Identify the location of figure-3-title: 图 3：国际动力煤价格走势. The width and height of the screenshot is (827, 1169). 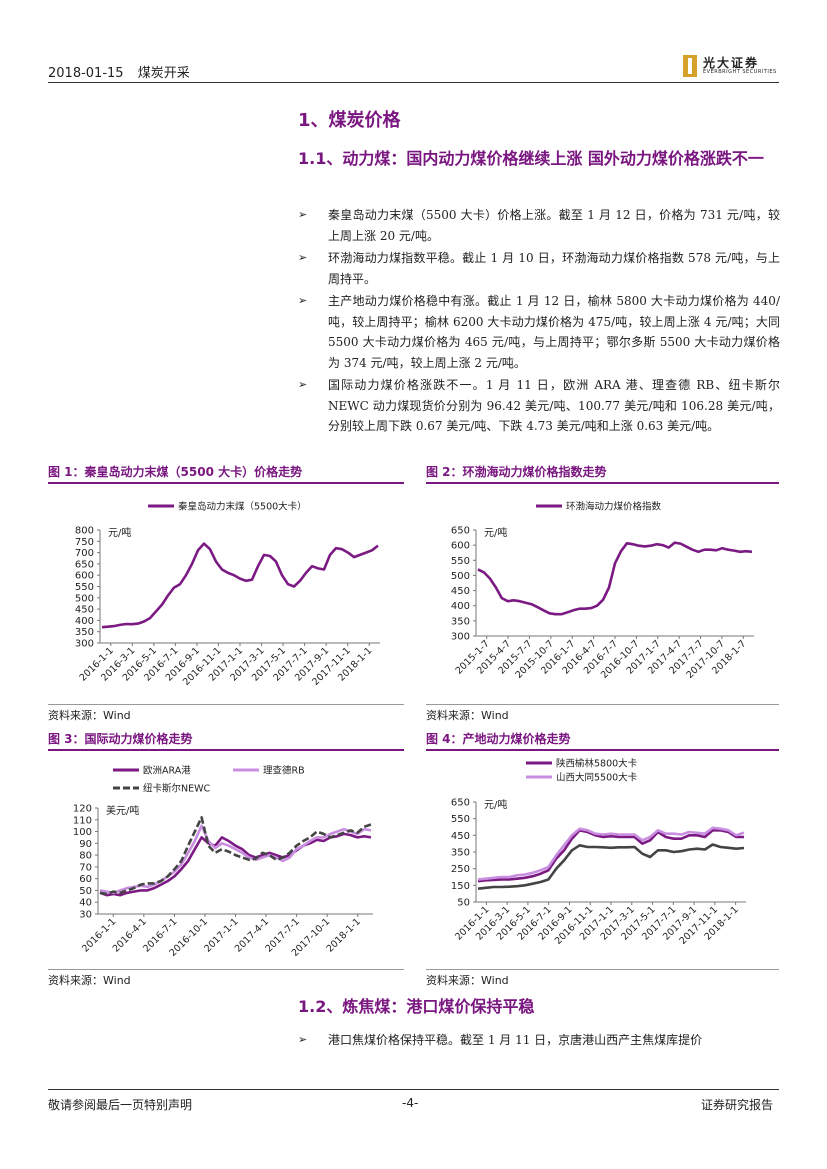
(120, 739).